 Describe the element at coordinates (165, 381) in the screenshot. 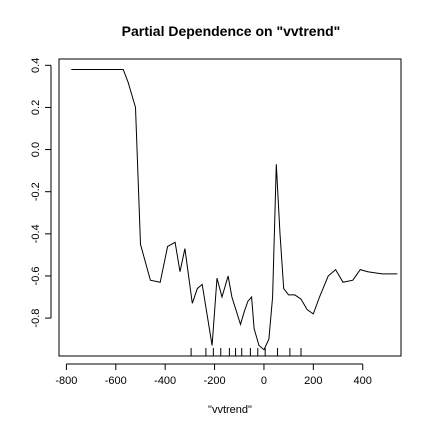

I see `x-tick-label: -400` at that location.